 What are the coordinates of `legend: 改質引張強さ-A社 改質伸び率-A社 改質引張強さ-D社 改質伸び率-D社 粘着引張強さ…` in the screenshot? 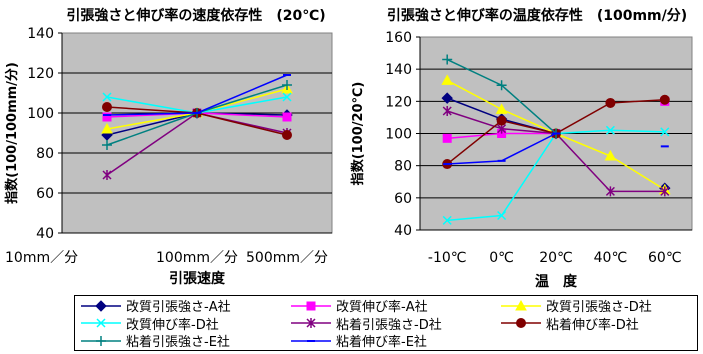 It's located at (386, 323).